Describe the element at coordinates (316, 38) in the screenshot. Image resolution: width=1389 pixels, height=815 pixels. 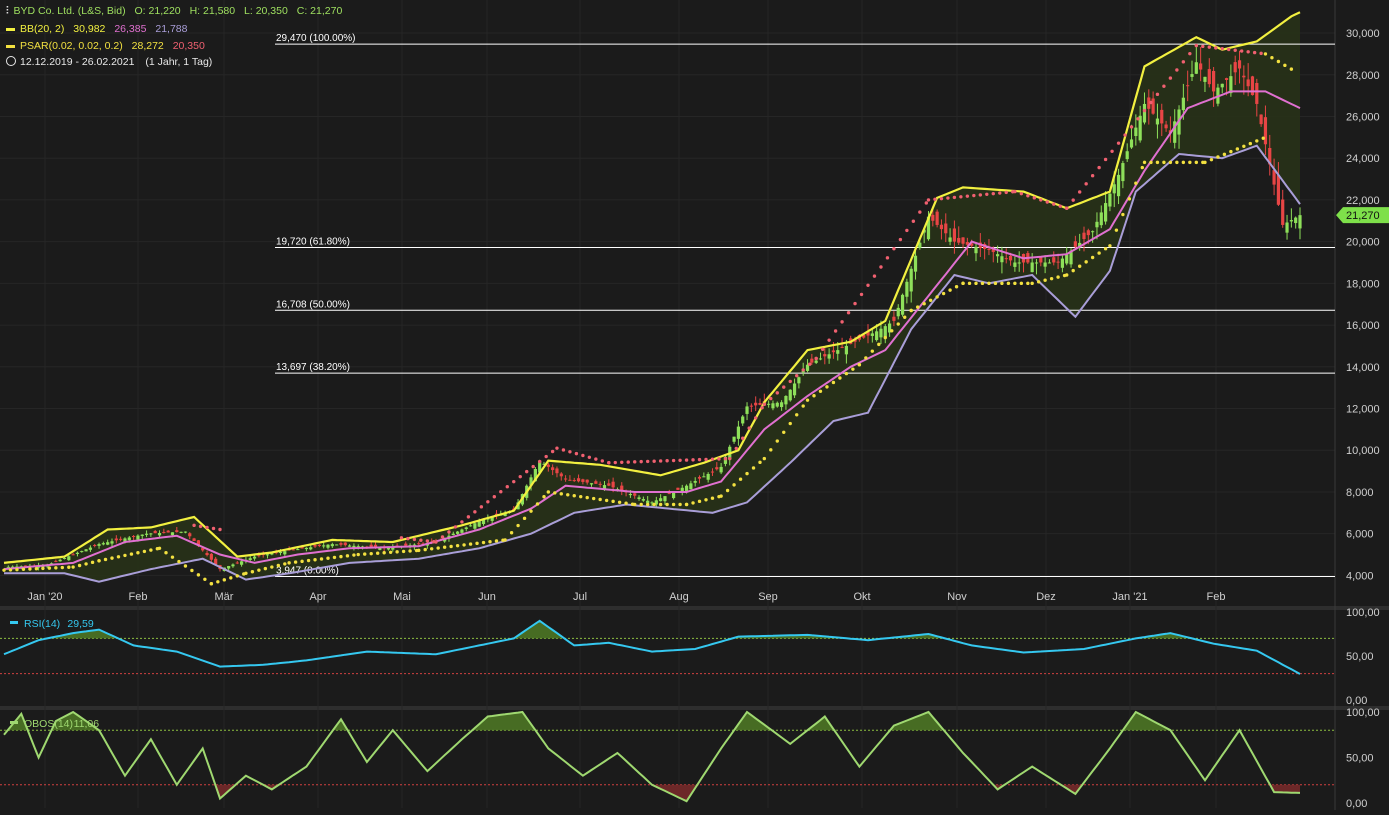
I see `fib-label: 29,470 (100.00%)` at that location.